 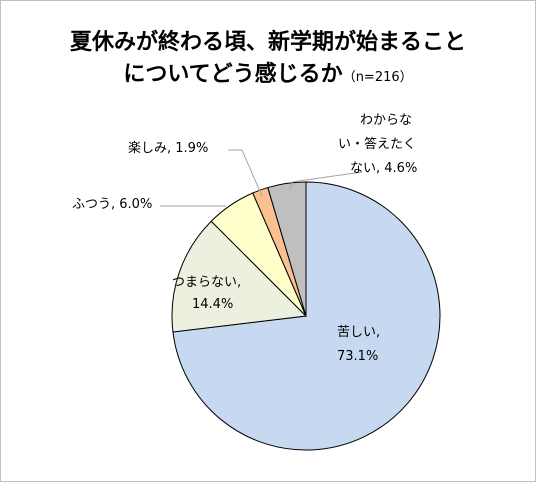 What do you see at coordinates (212, 304) in the screenshot?
I see `data-label-tsumaranai-value: 14.4%` at bounding box center [212, 304].